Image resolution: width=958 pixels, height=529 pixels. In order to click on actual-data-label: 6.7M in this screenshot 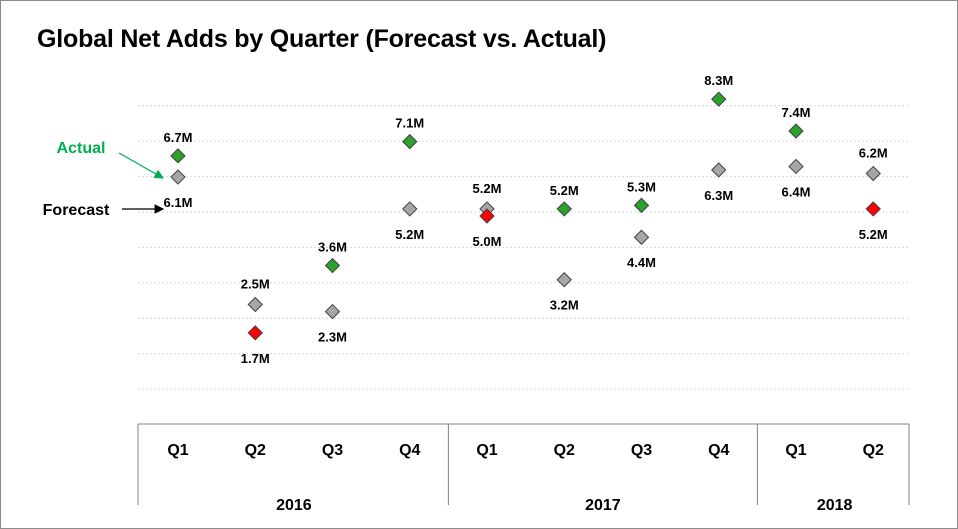, I will do `click(178, 137)`.